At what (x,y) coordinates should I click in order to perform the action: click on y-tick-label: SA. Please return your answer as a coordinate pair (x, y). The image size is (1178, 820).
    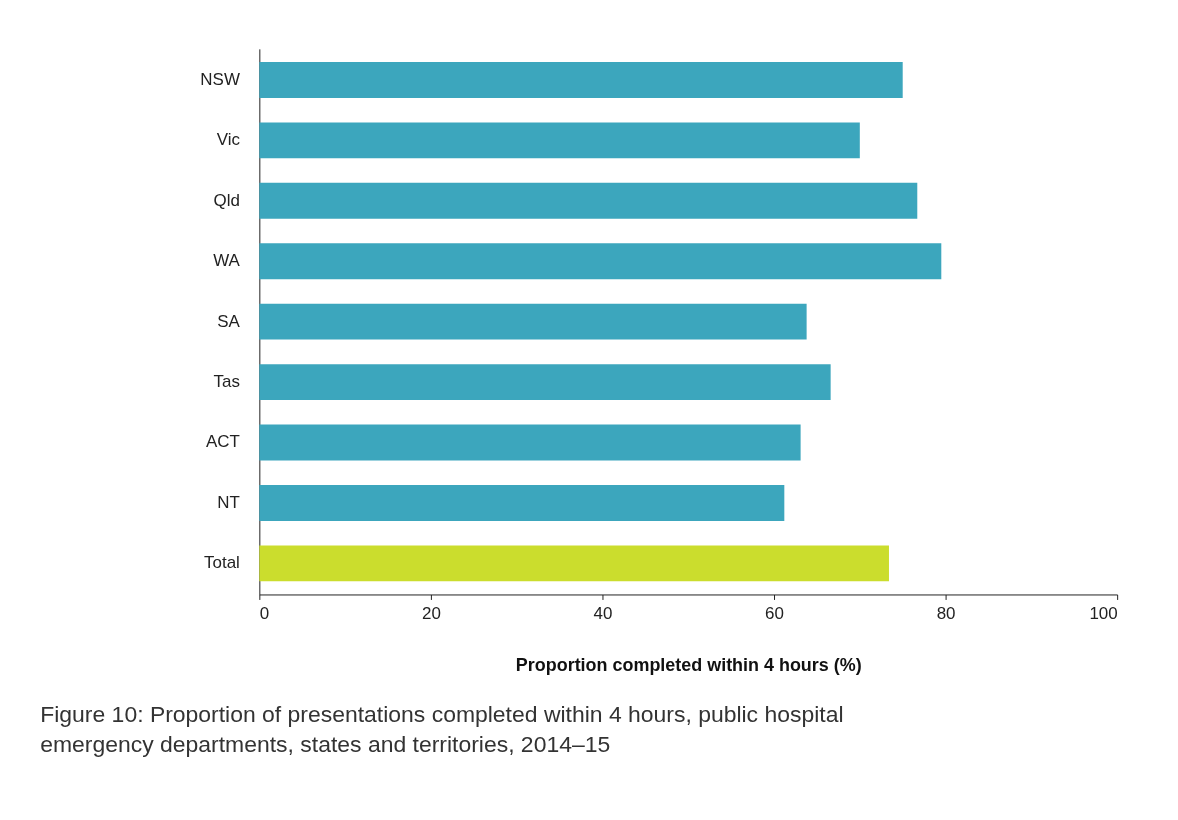
    Looking at the image, I should click on (229, 321).